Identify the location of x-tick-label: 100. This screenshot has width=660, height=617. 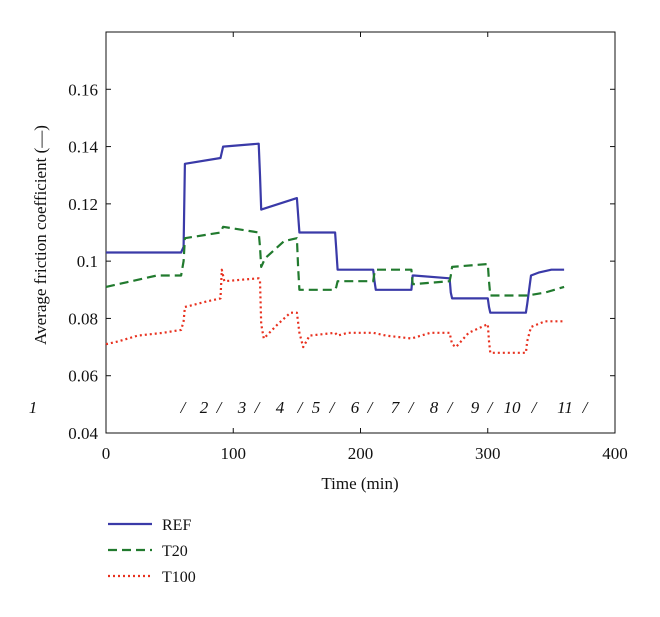
(234, 453).